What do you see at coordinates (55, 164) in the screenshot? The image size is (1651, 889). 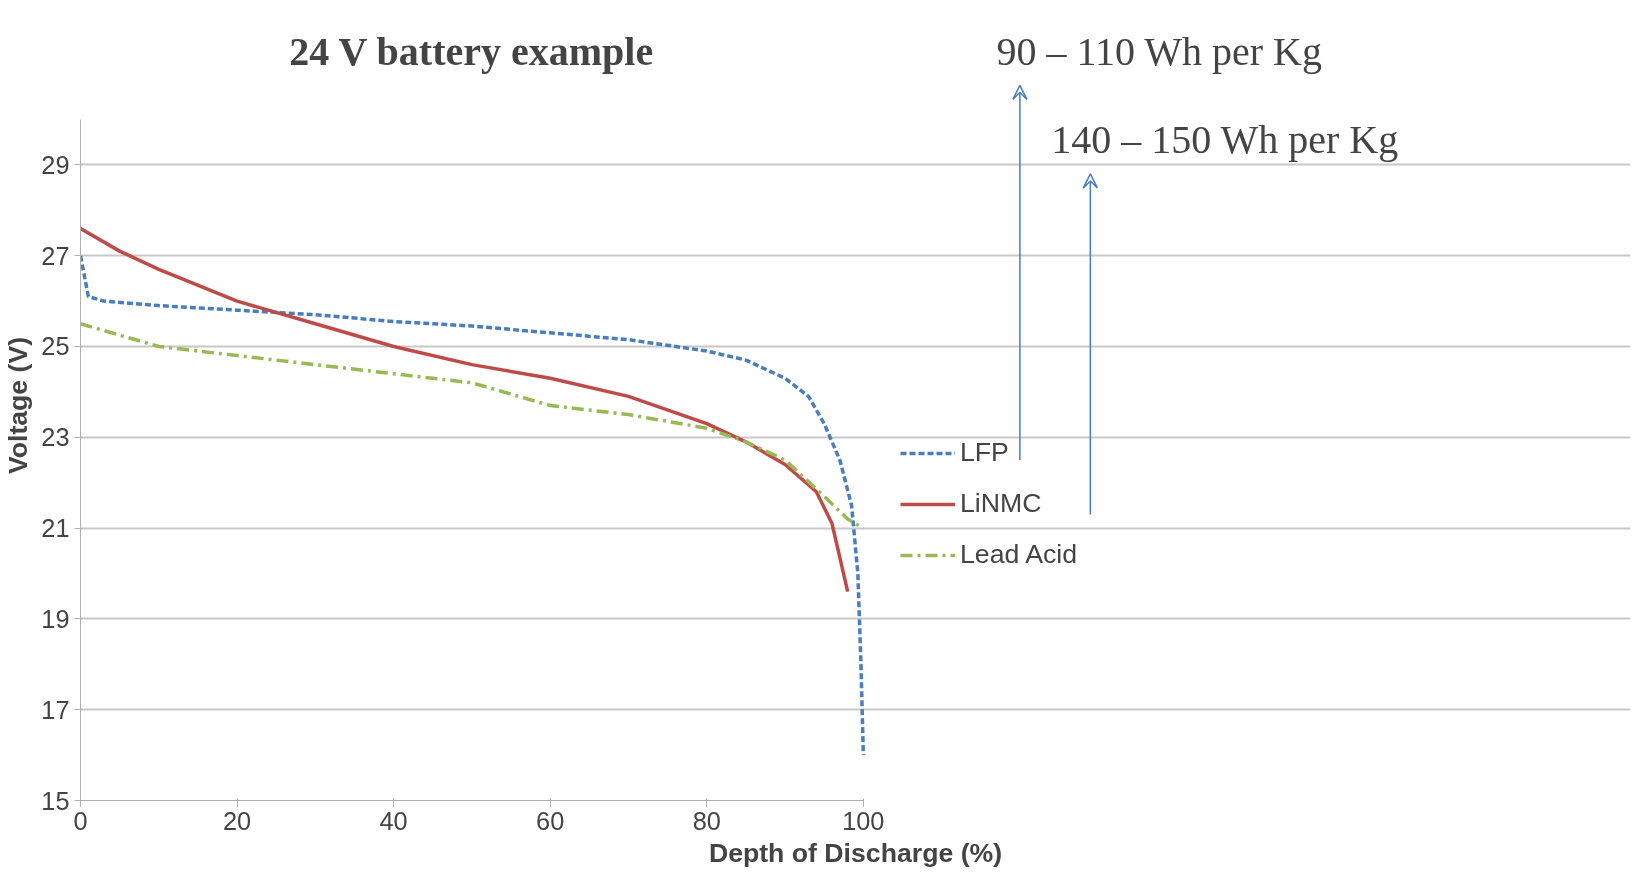 I see `y-tick-label: 29` at bounding box center [55, 164].